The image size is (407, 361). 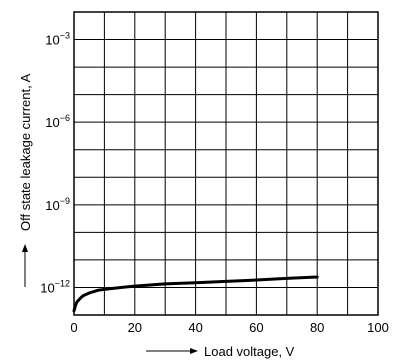 What do you see at coordinates (378, 327) in the screenshot?
I see `x-tick-label: 100` at bounding box center [378, 327].